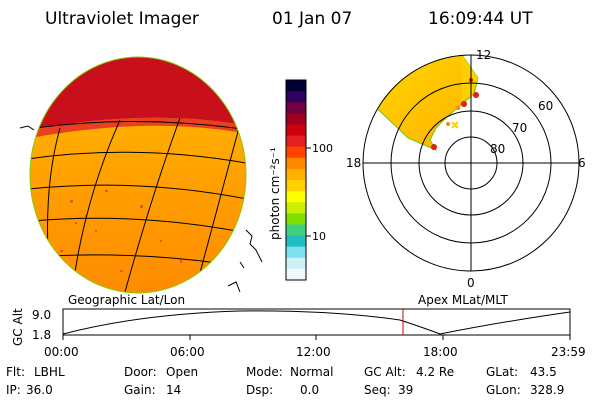 This screenshot has width=600, height=400. What do you see at coordinates (313, 352) in the screenshot?
I see `altitude-xtick-1200: 12:00` at bounding box center [313, 352].